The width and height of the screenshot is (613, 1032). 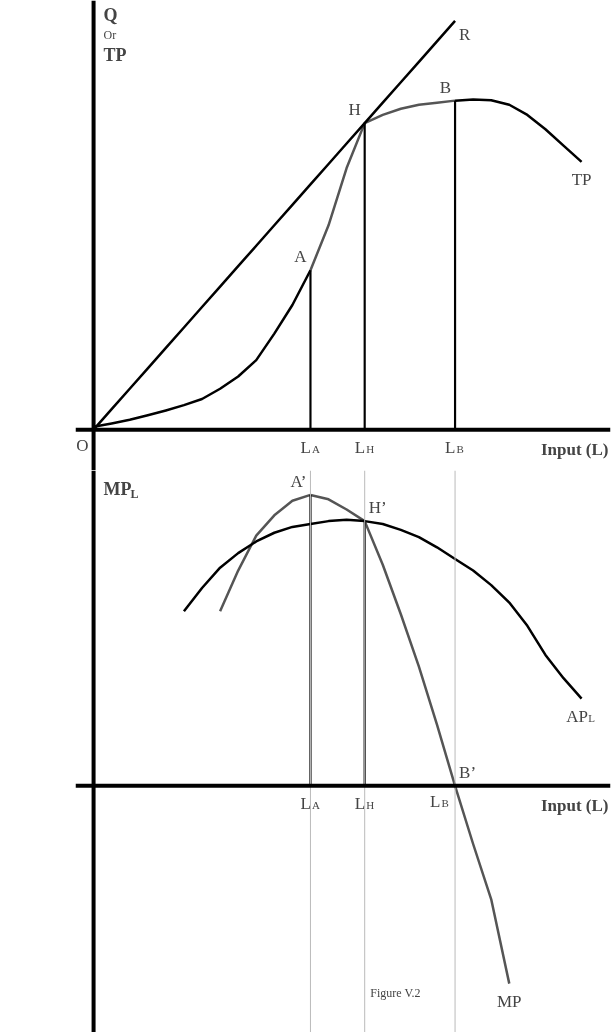 I want to click on annotation: A’, so click(x=298, y=481).